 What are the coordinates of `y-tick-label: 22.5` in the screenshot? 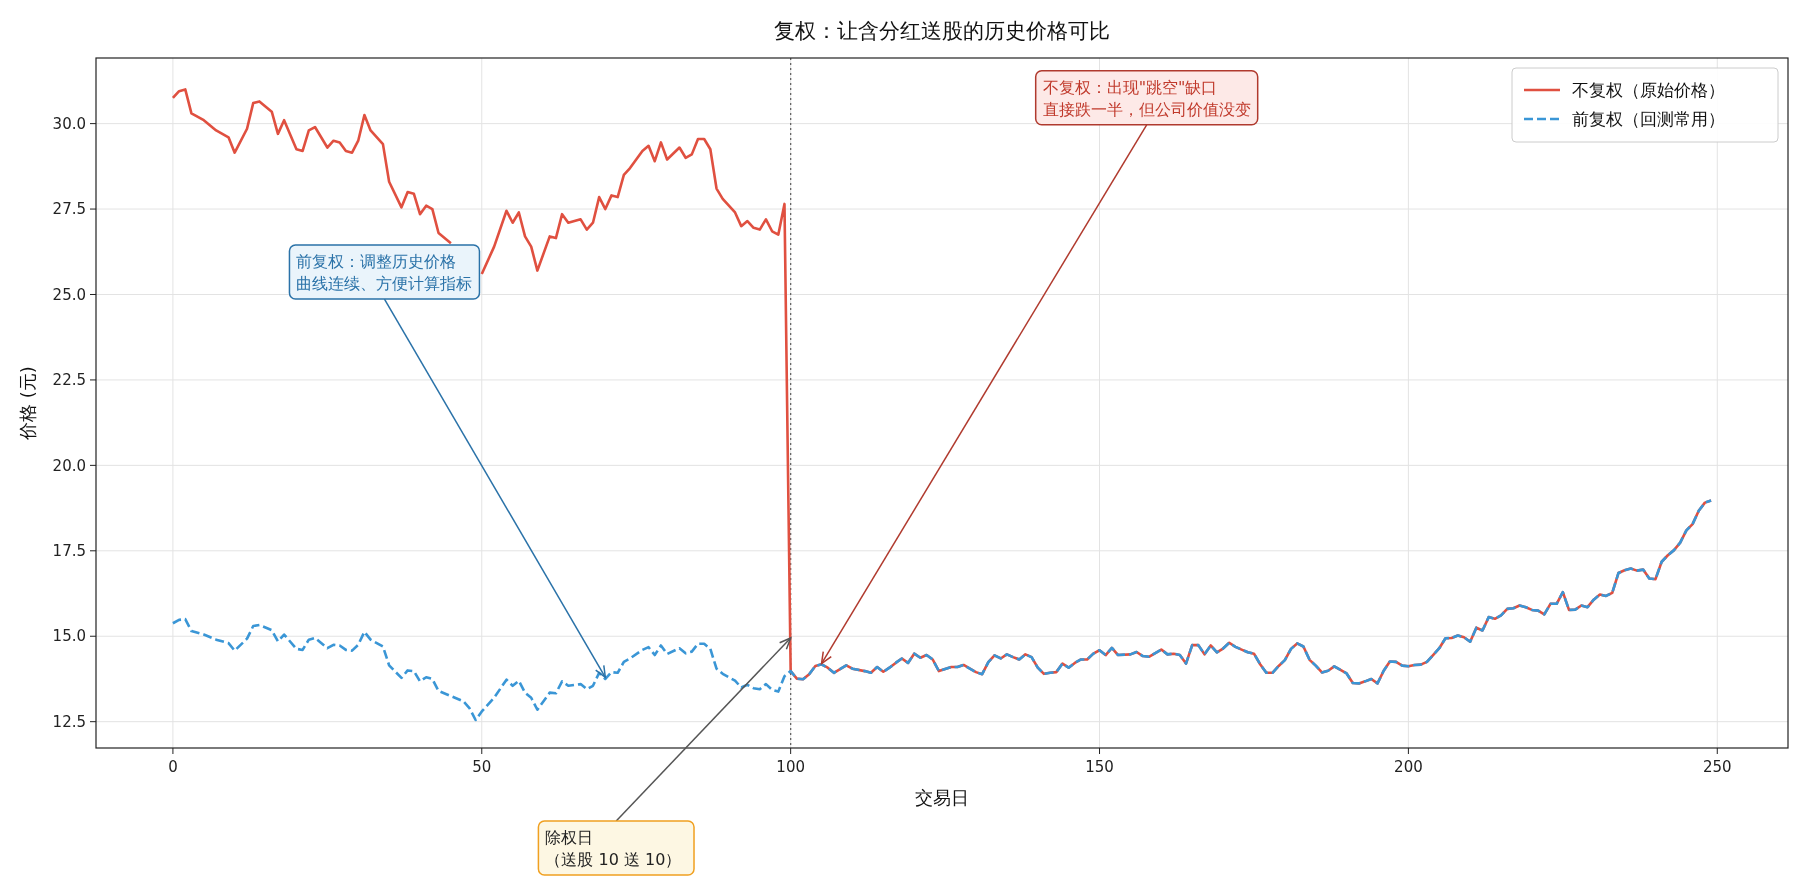 It's located at (69, 380).